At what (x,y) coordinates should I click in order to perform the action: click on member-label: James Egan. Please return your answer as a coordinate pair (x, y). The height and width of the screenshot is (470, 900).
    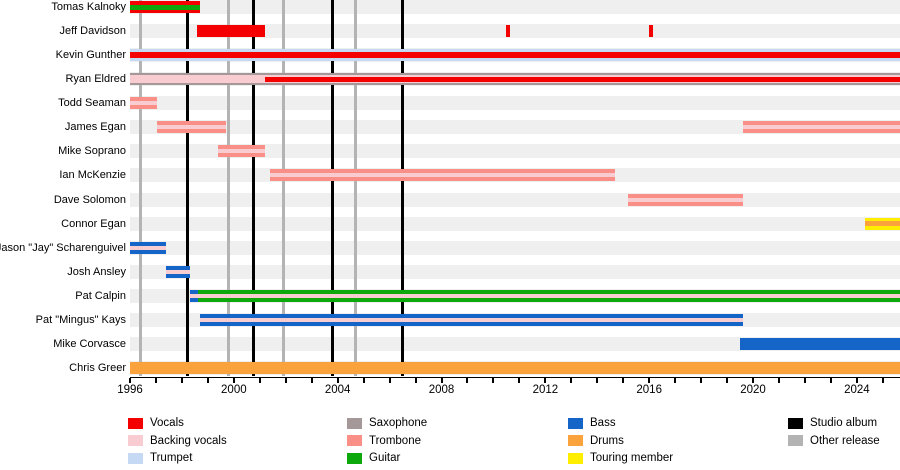
    Looking at the image, I should click on (95, 127).